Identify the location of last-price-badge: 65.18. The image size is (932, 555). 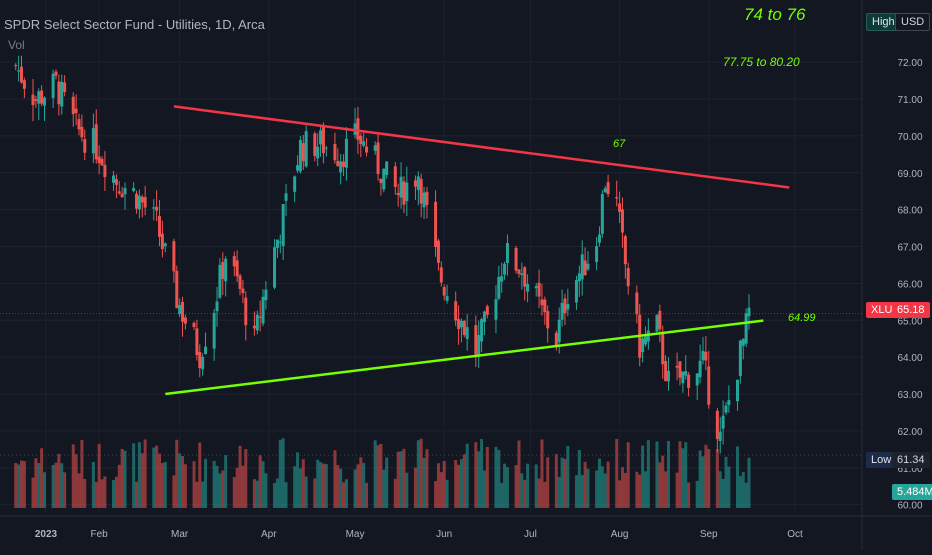
(911, 310).